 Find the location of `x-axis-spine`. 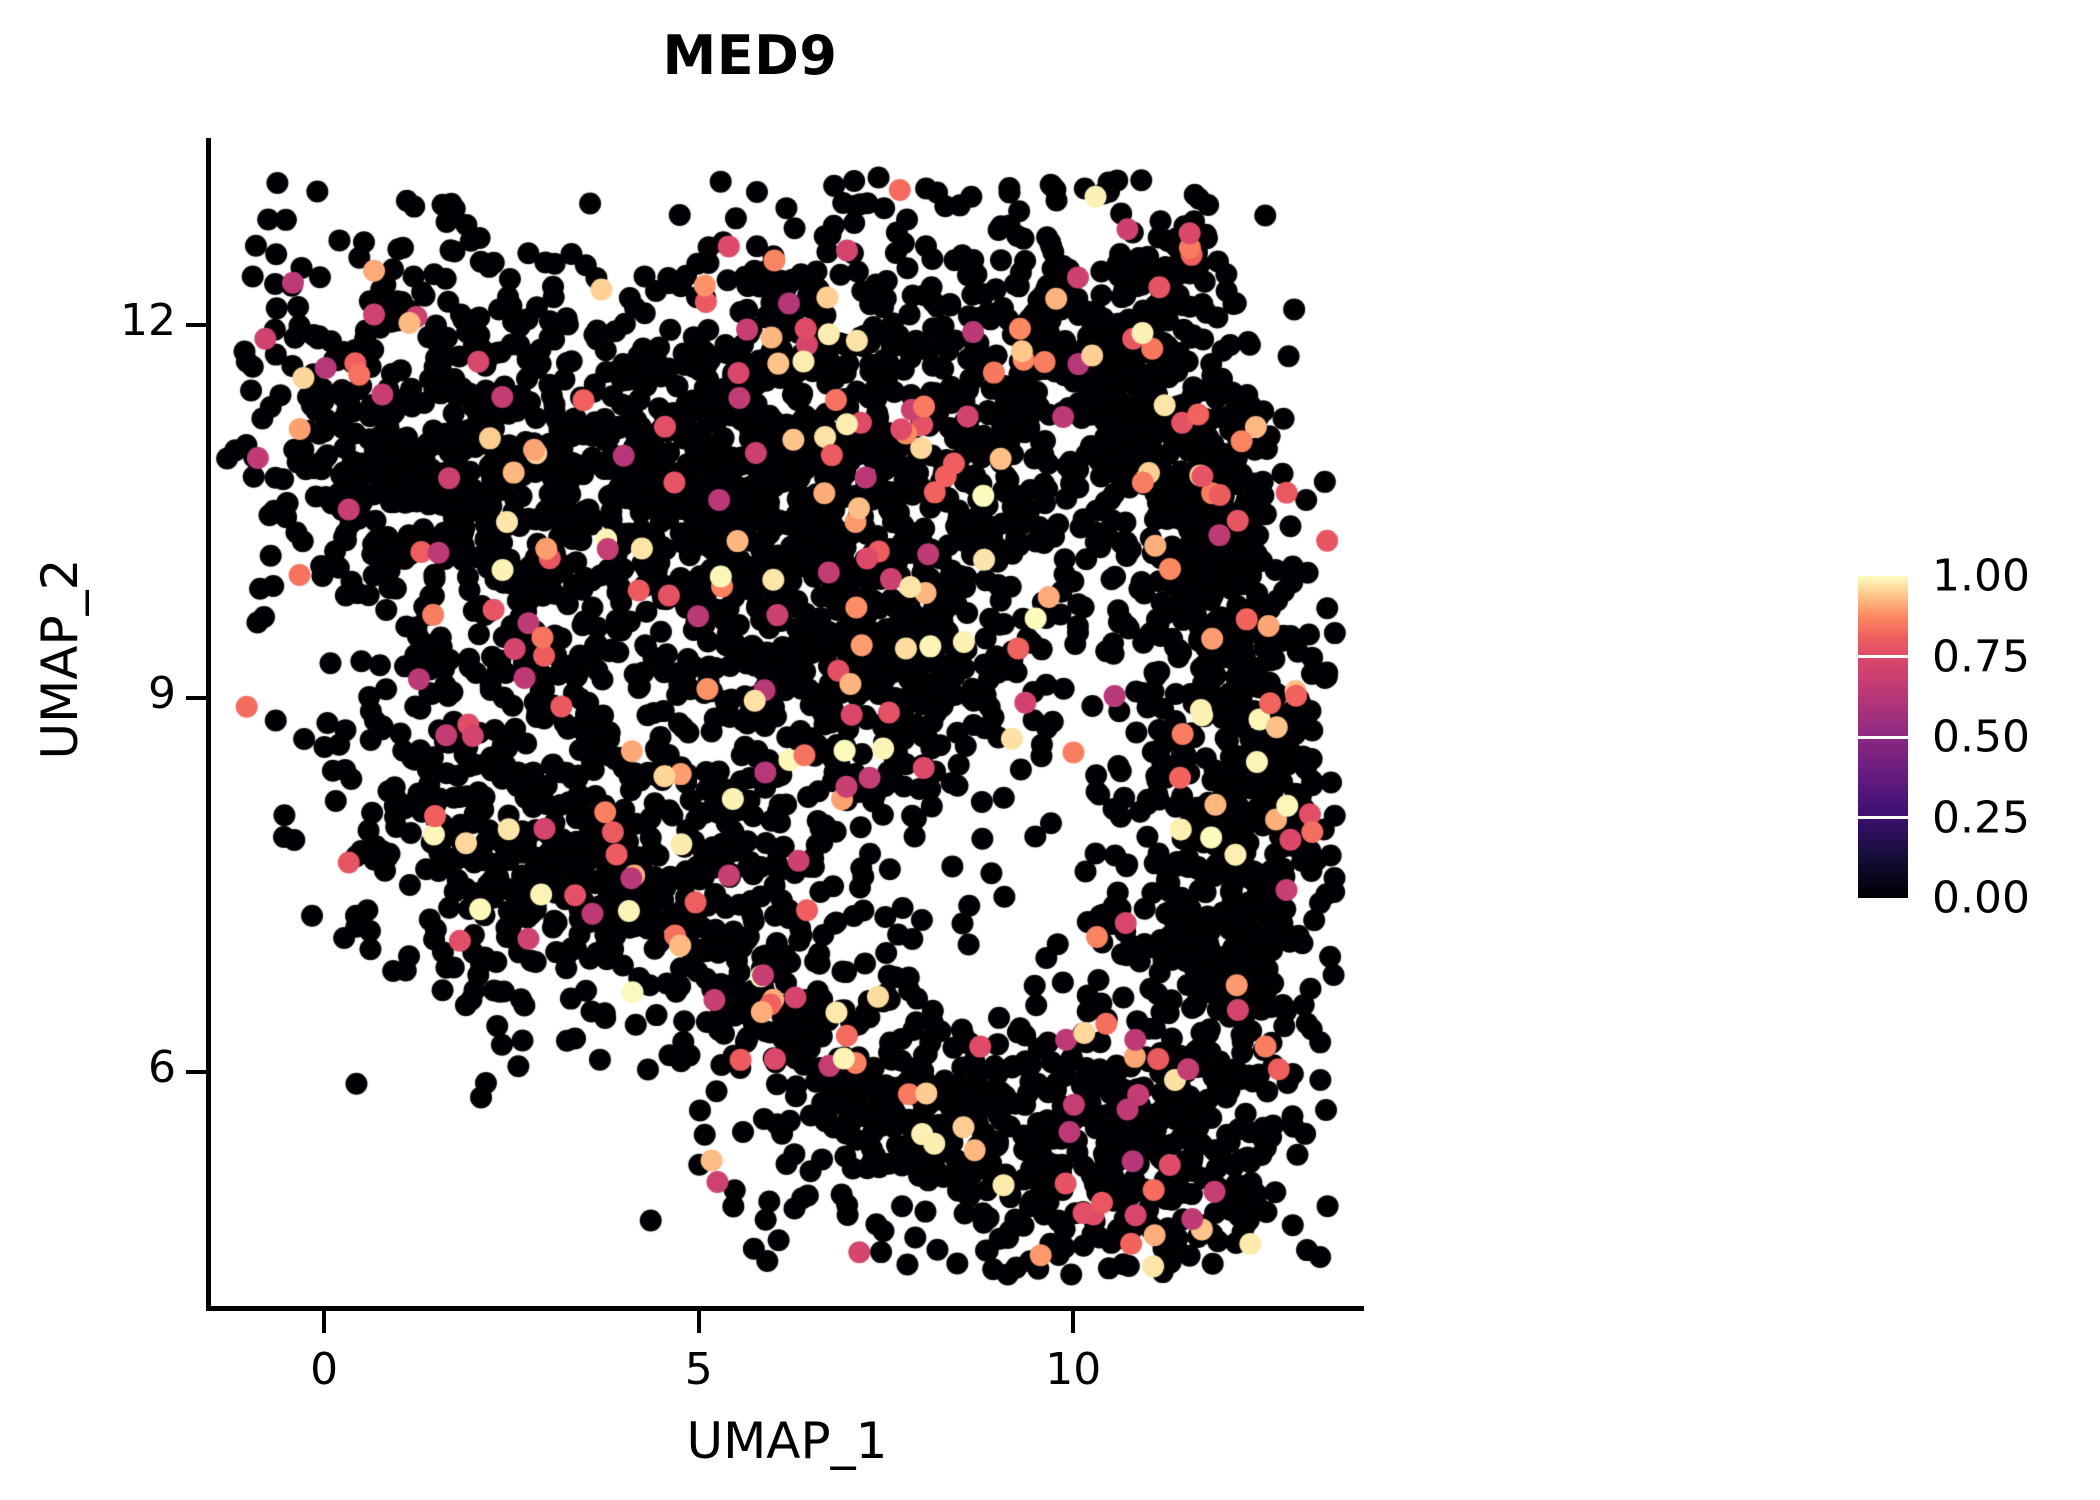

x-axis-spine is located at coordinates (785, 1308).